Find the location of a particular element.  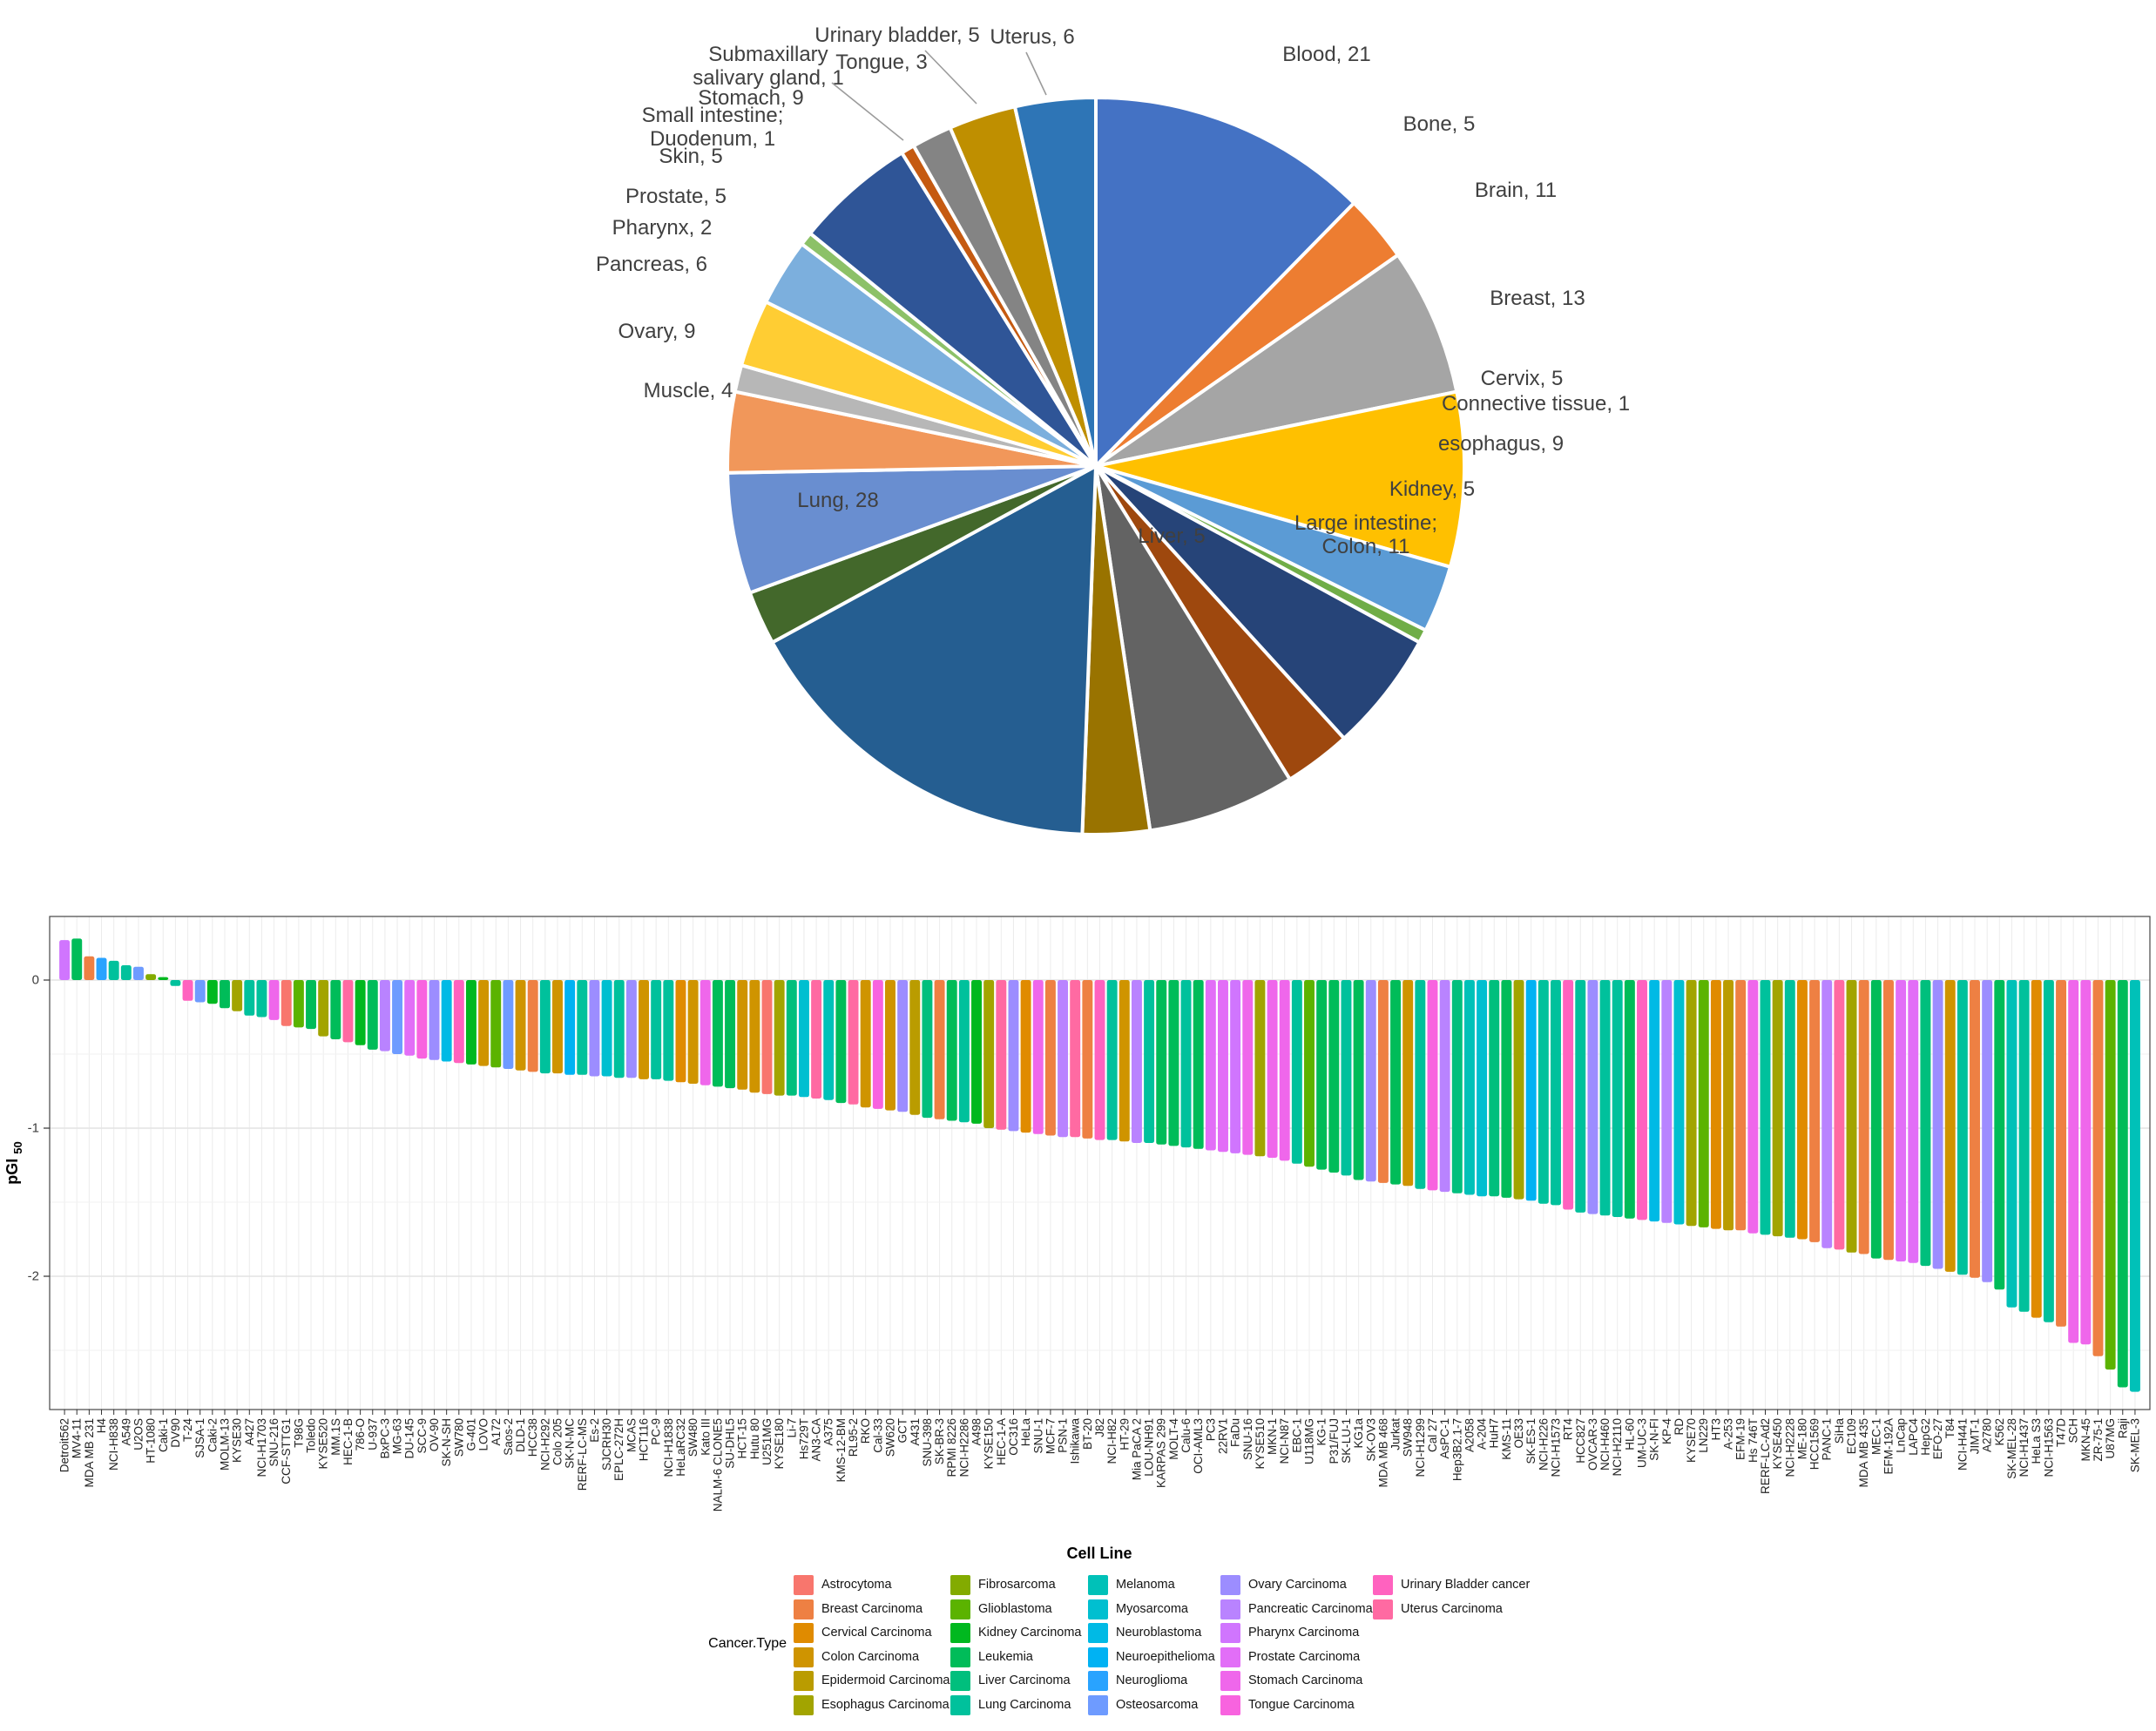

y-axis-title: pGI 50 is located at coordinates (13, 1162).